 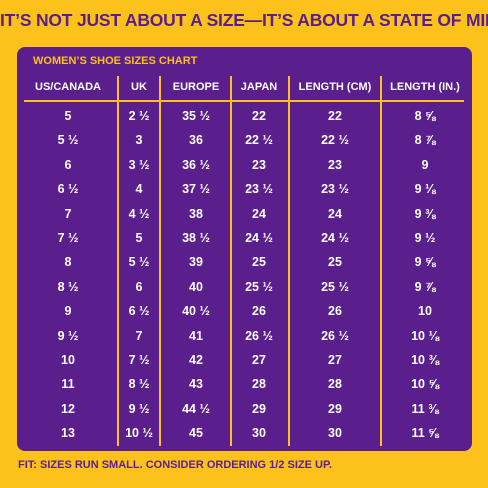 I want to click on table-cell: 27, so click(x=335, y=360).